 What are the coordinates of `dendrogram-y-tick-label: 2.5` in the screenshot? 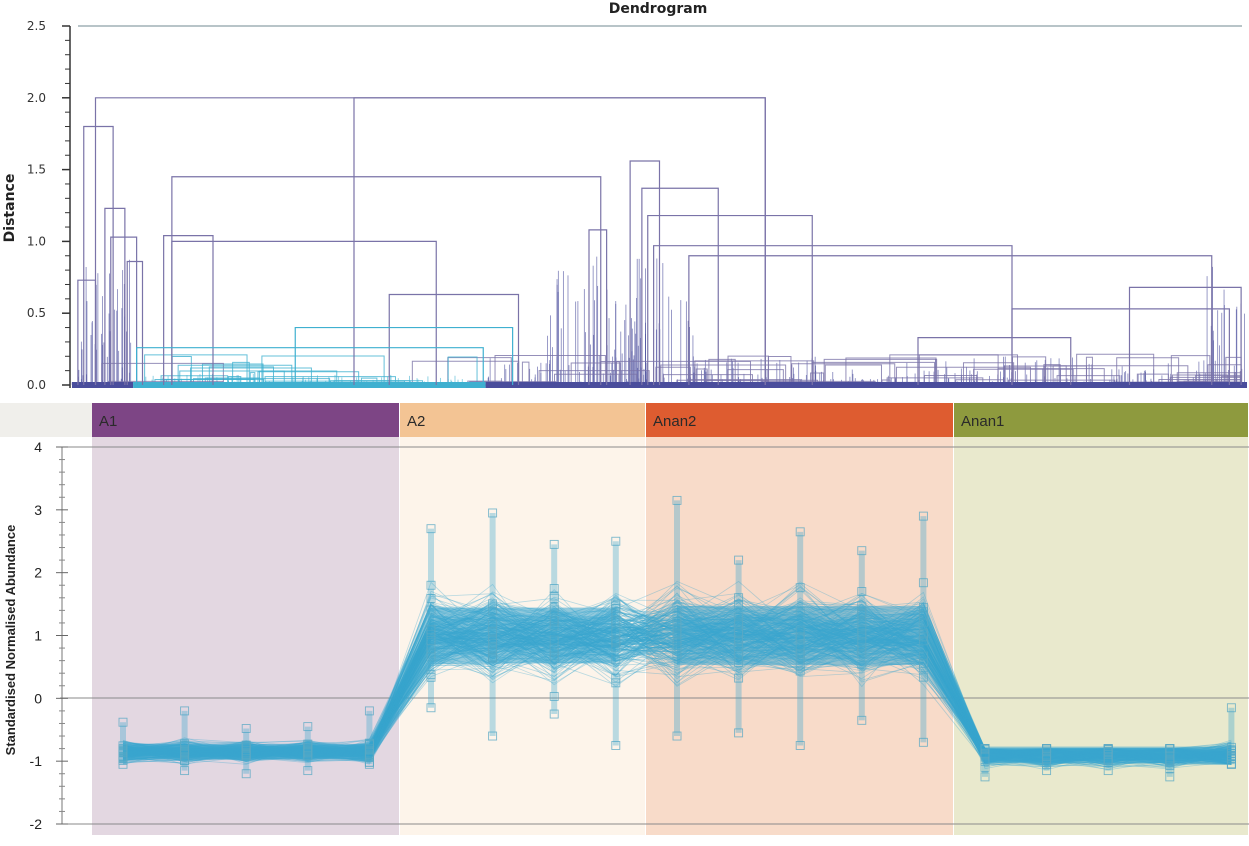 It's located at (36, 26).